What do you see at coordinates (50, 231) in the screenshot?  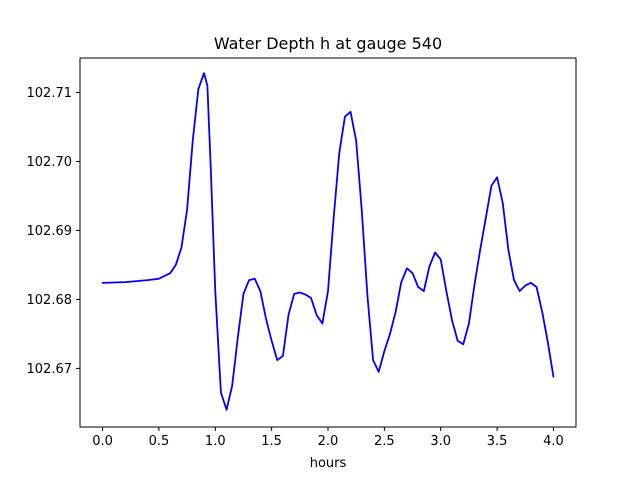 I see `y-tick-label: 102.69` at bounding box center [50, 231].